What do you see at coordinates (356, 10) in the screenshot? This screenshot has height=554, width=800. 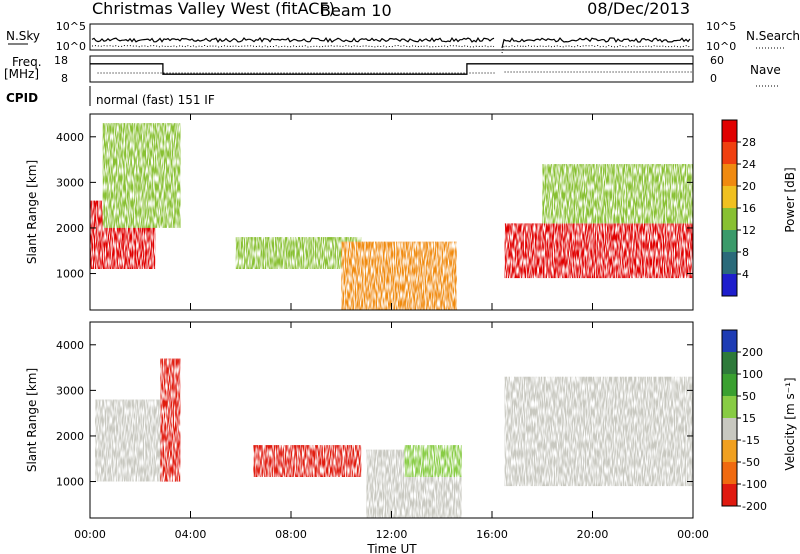 I see `beam-label: Beam 10` at bounding box center [356, 10].